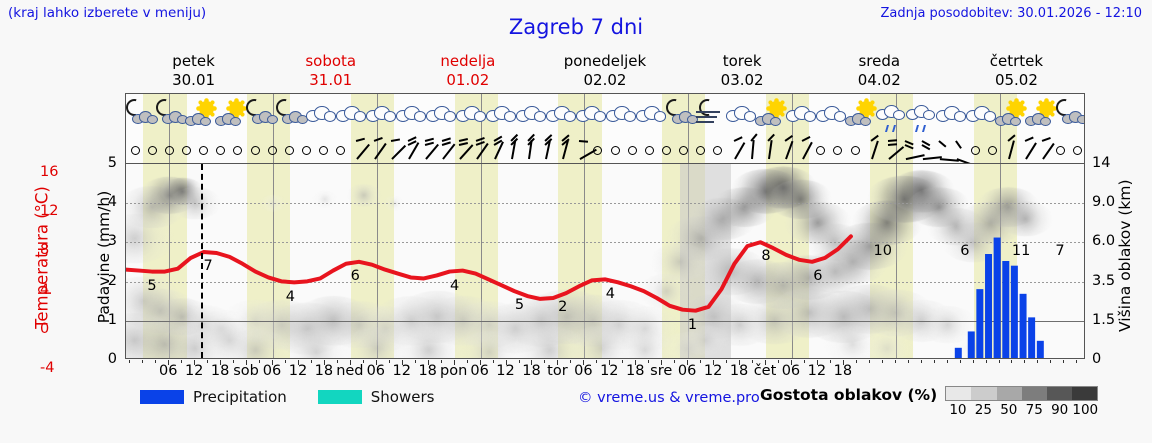 The width and height of the screenshot is (1152, 443). What do you see at coordinates (1104, 280) in the screenshot?
I see `cloud-height-tick: 3.5` at bounding box center [1104, 280].